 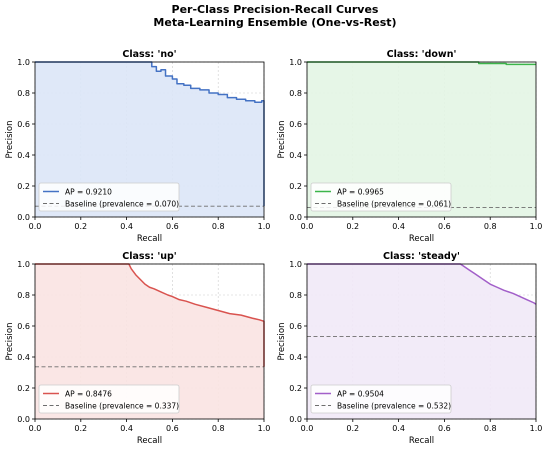 What do you see at coordinates (275, 9) in the screenshot?
I see `figure-title: Per-Class Precision-Recall Curves` at bounding box center [275, 9].